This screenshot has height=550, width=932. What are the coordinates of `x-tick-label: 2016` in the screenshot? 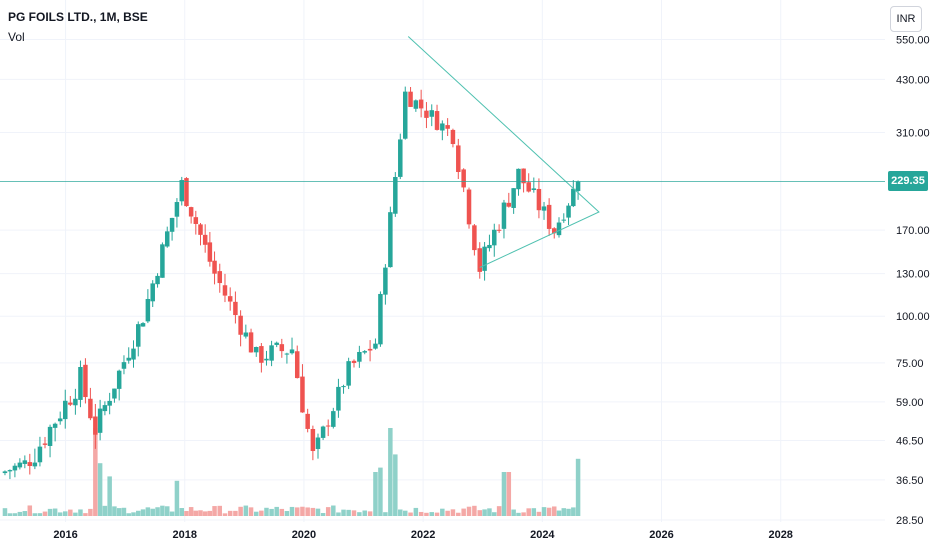 It's located at (65, 535).